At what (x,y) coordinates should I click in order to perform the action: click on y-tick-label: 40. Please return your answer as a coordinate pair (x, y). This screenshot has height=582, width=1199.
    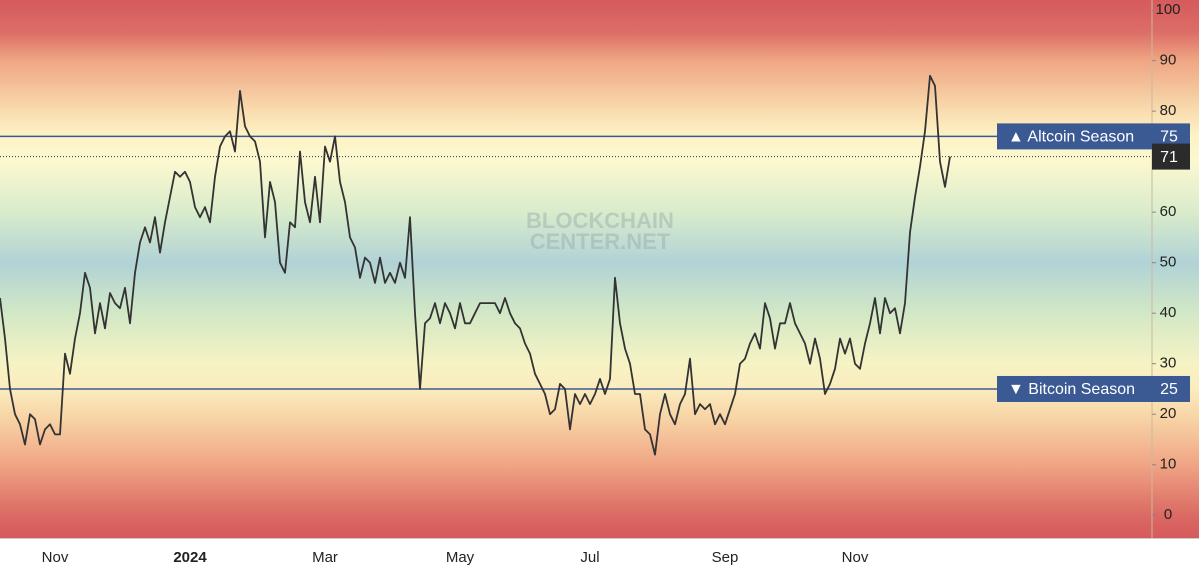
    Looking at the image, I should click on (1168, 312).